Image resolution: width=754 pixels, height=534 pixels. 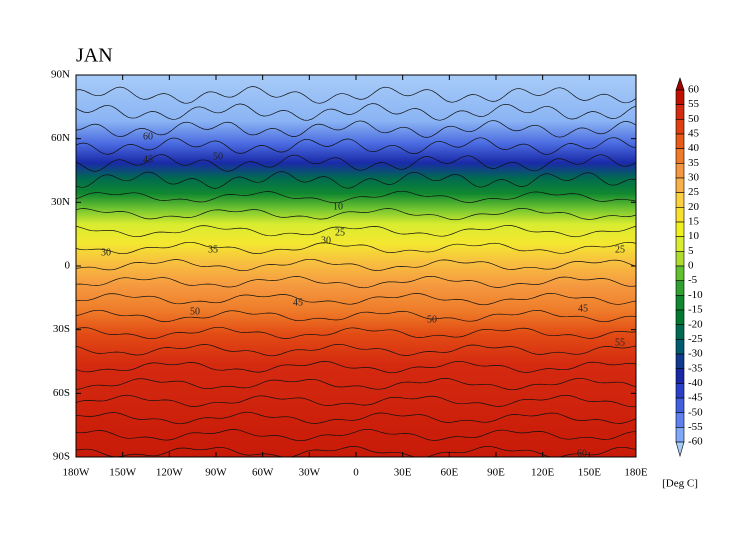 I want to click on colorbar-label: 15, so click(x=694, y=222).